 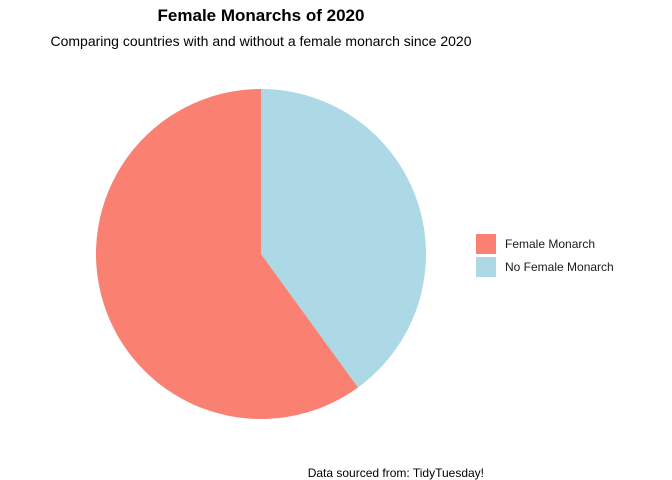 I want to click on legend-label-female-monarch: Female Monarch, so click(x=550, y=243).